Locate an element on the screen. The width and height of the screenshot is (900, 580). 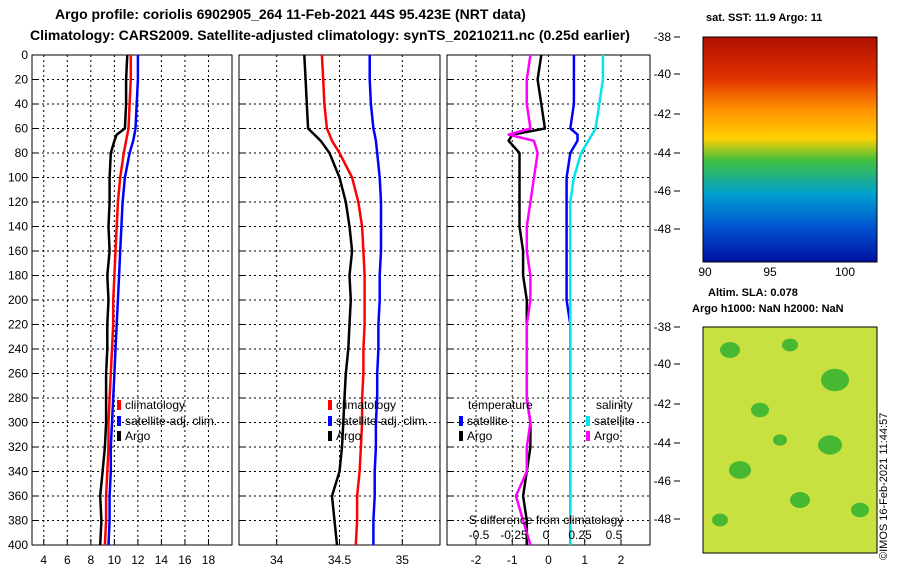
sla-map-title-2: Argo h1000: NaN h2000: NaN is located at coordinates (768, 309).